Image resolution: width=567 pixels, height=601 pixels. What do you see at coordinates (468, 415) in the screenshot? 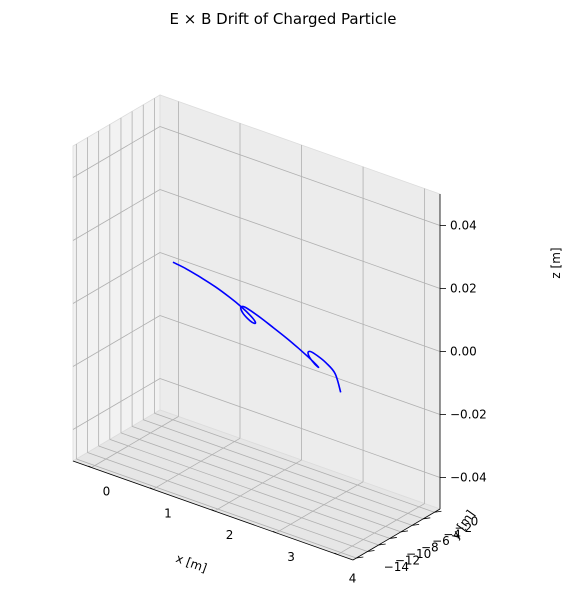
I see `z-tick-label: −0.02` at bounding box center [468, 415].